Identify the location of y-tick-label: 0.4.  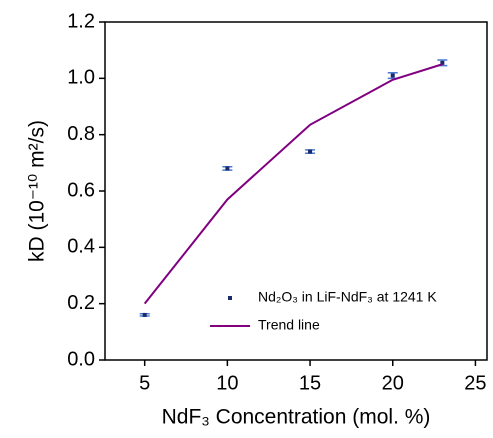
(81, 247).